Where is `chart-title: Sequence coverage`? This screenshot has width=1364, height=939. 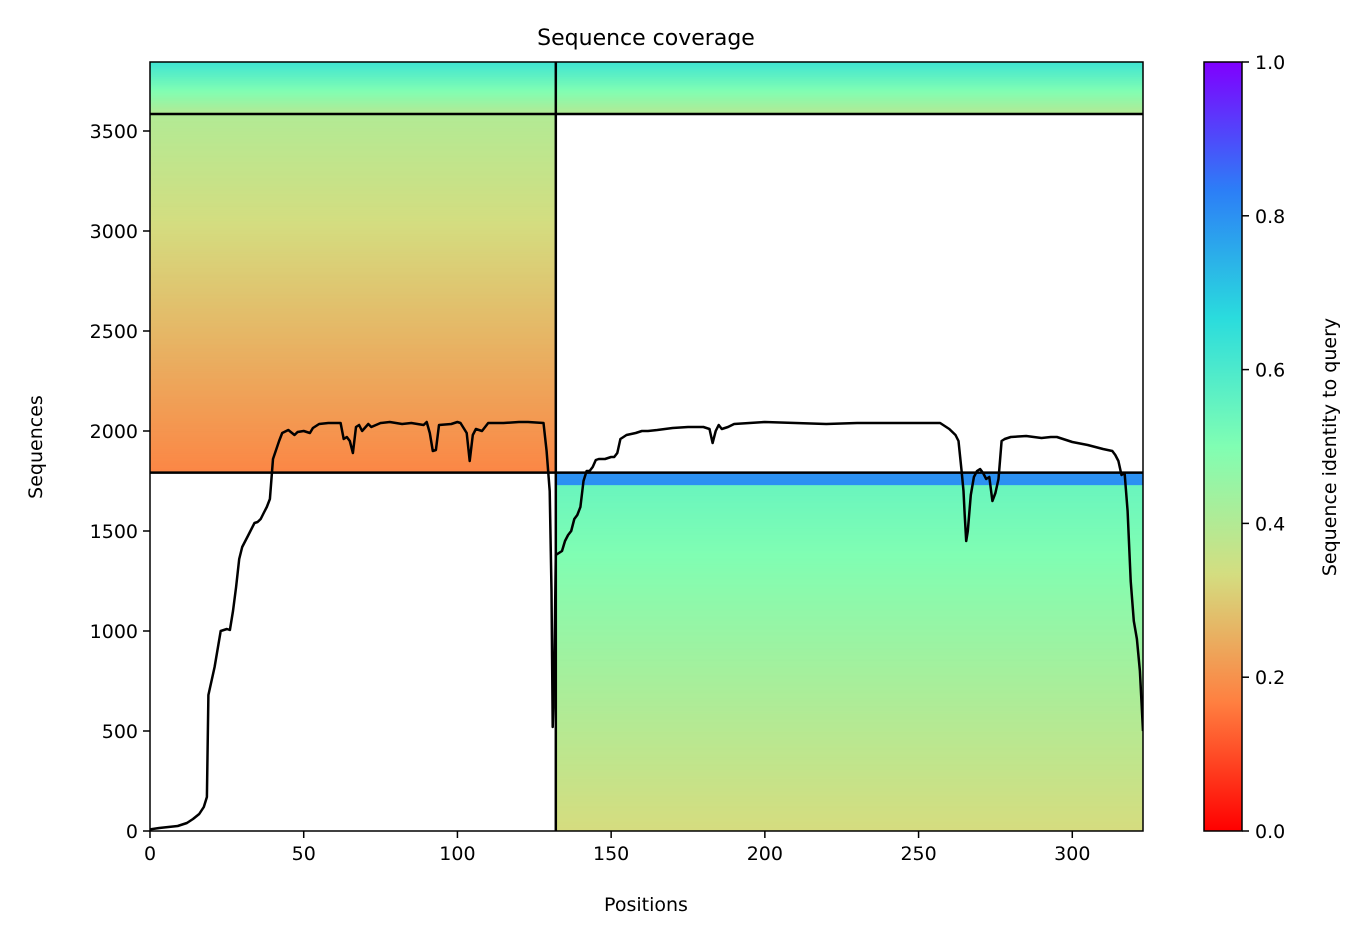
chart-title: Sequence coverage is located at coordinates (646, 38).